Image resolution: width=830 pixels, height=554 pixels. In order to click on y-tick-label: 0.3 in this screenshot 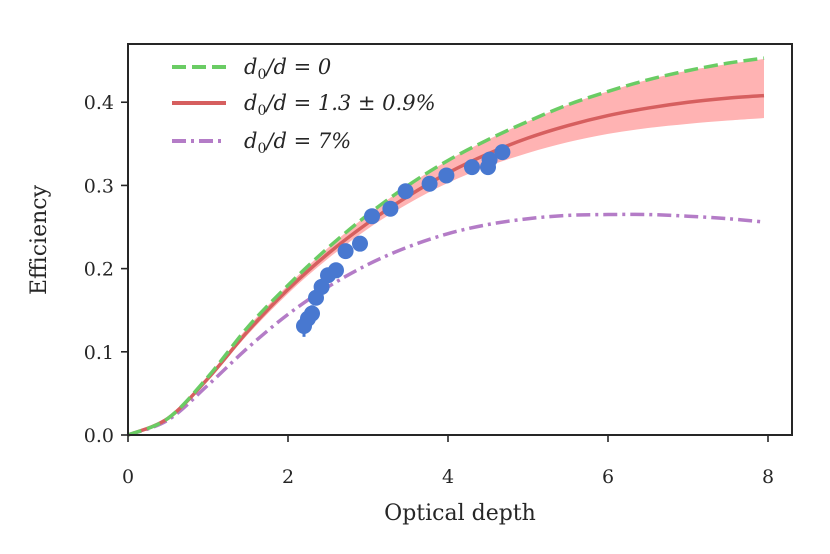, I will do `click(99, 186)`.